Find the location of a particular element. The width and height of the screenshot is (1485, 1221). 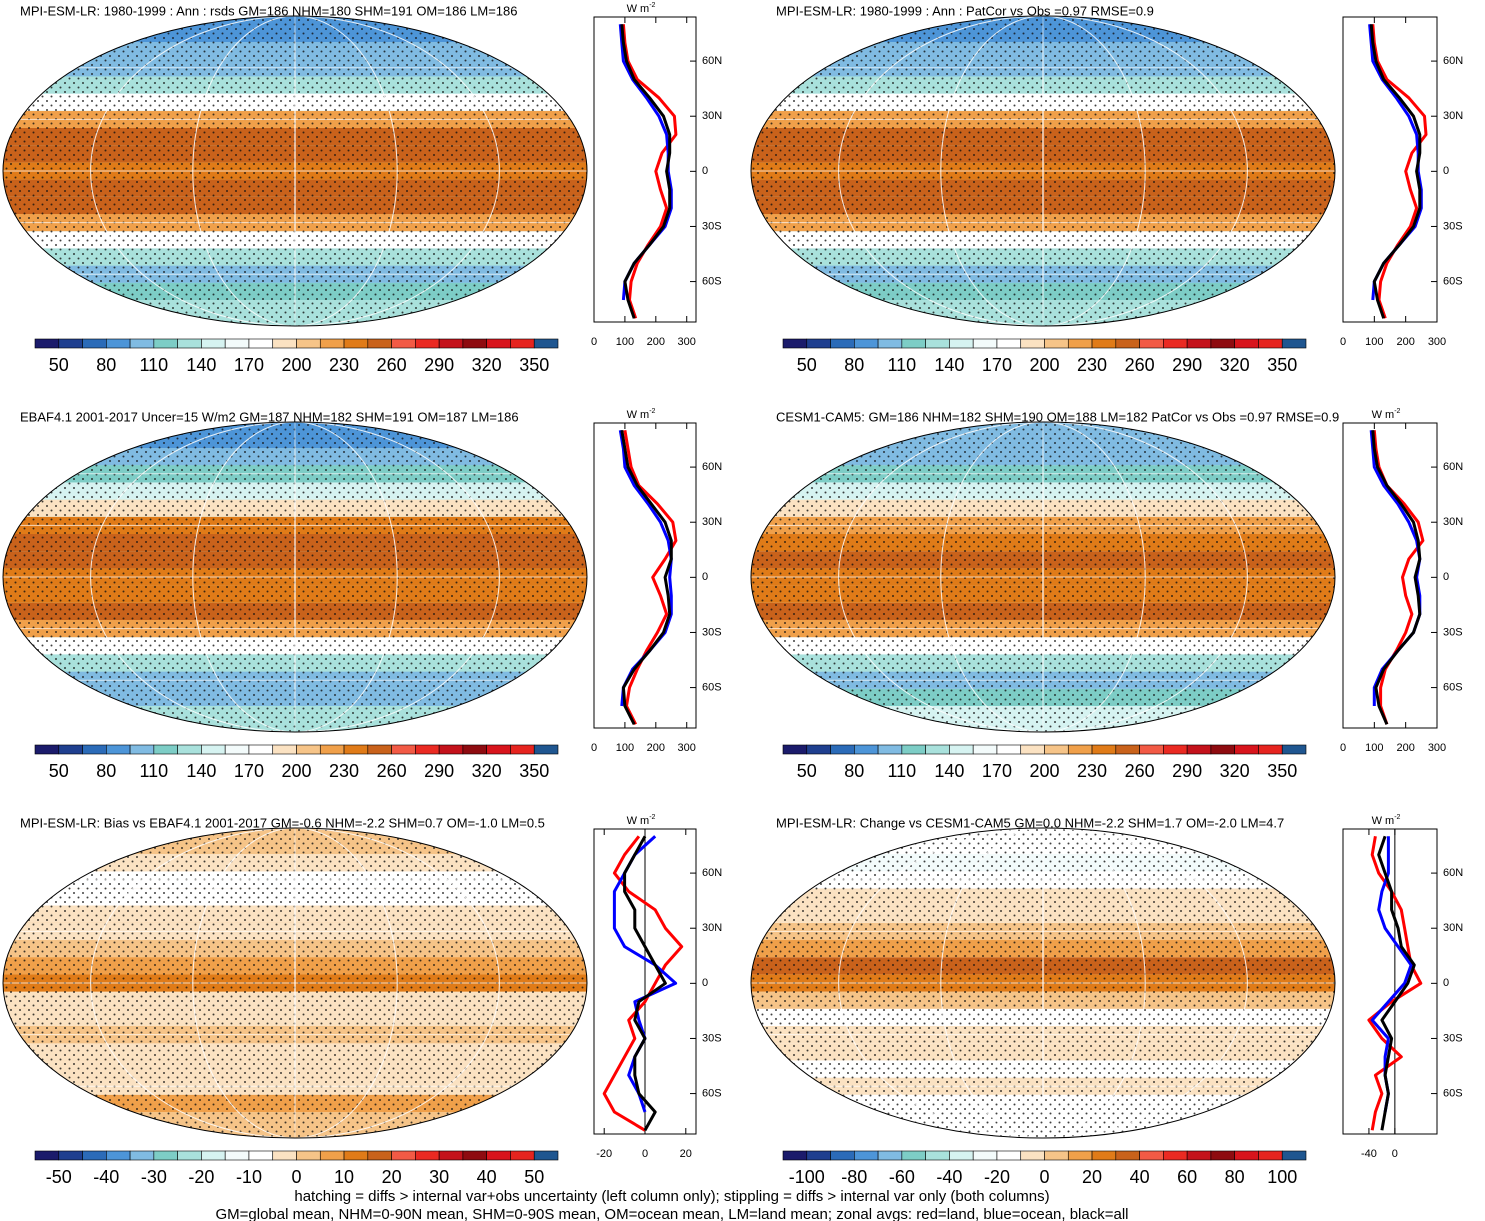

colorbar-label: 200 is located at coordinates (1044, 771).